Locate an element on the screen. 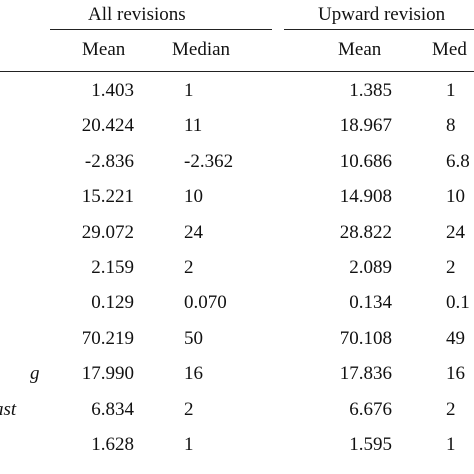 This screenshot has width=474, height=474. cell-all-mean: 1.628 is located at coordinates (112, 444).